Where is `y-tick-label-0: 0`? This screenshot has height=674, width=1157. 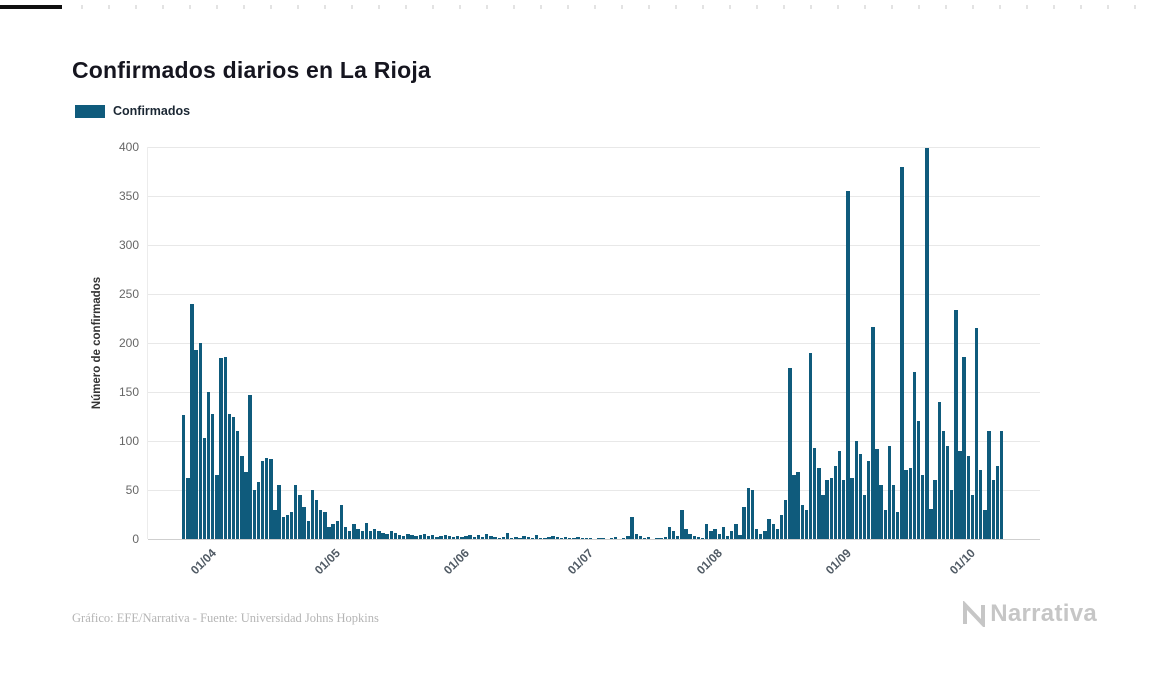
y-tick-label-0: 0 is located at coordinates (135, 539).